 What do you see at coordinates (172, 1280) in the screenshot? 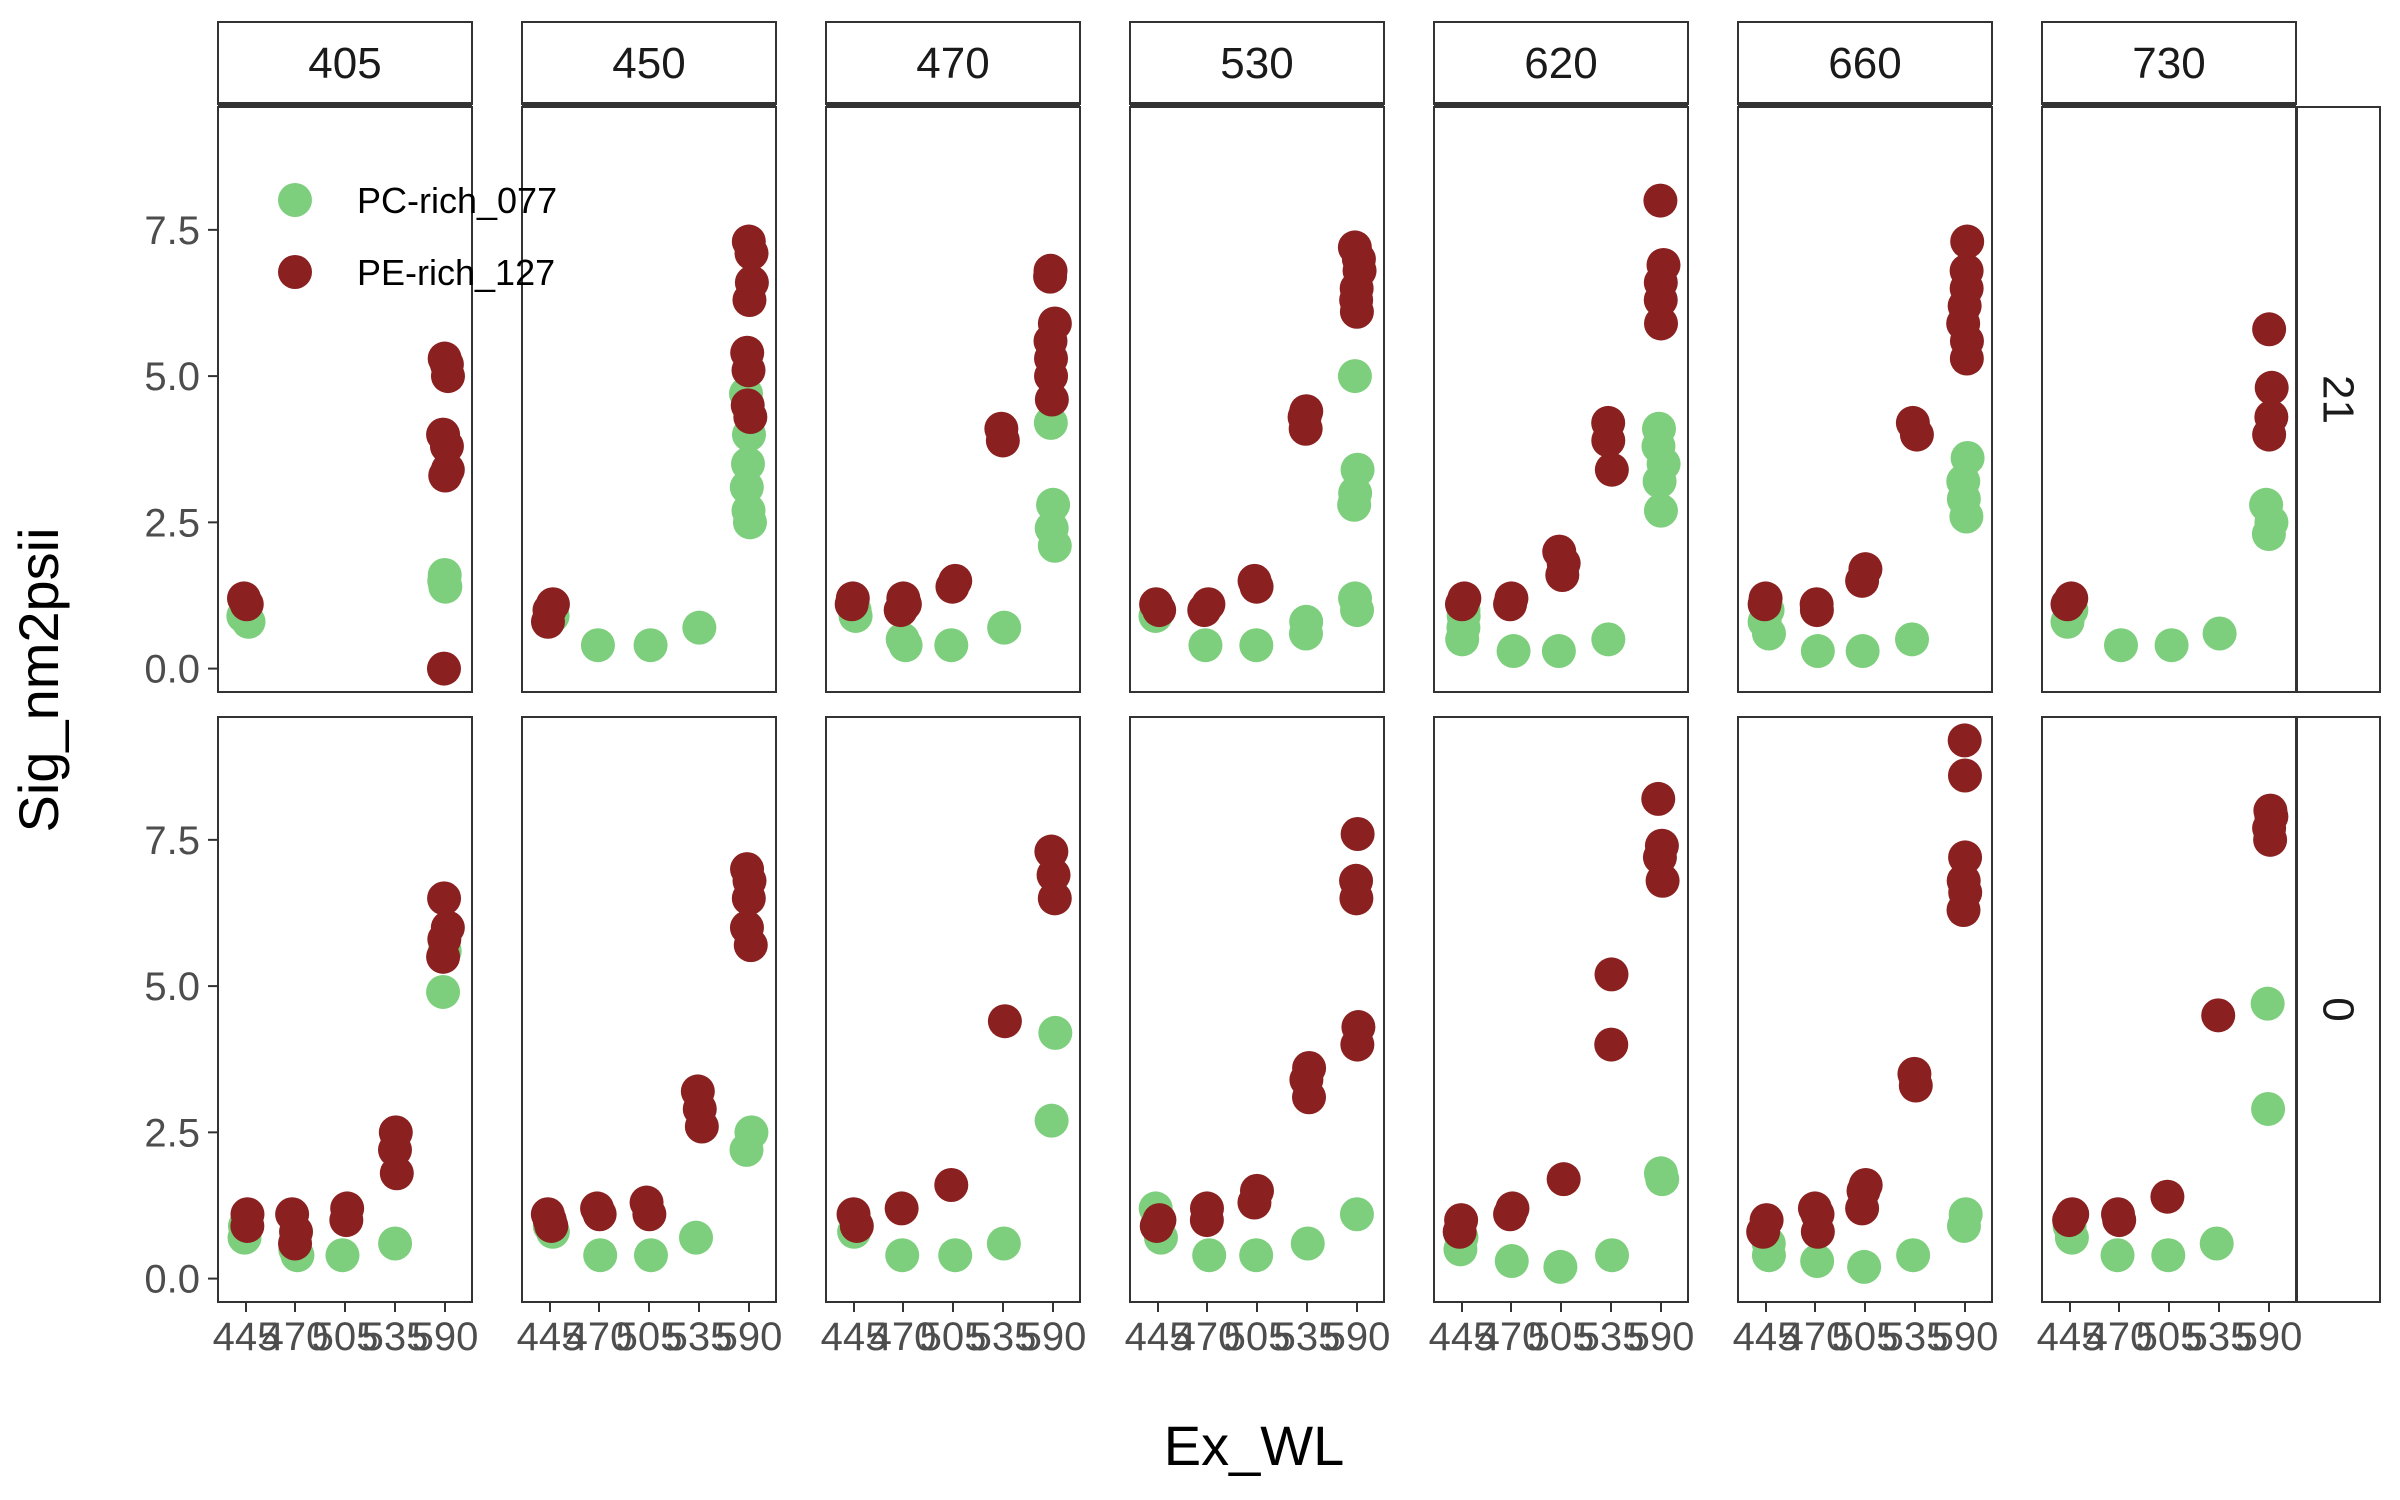
I see `y-tick-label: 0.0` at bounding box center [172, 1280].